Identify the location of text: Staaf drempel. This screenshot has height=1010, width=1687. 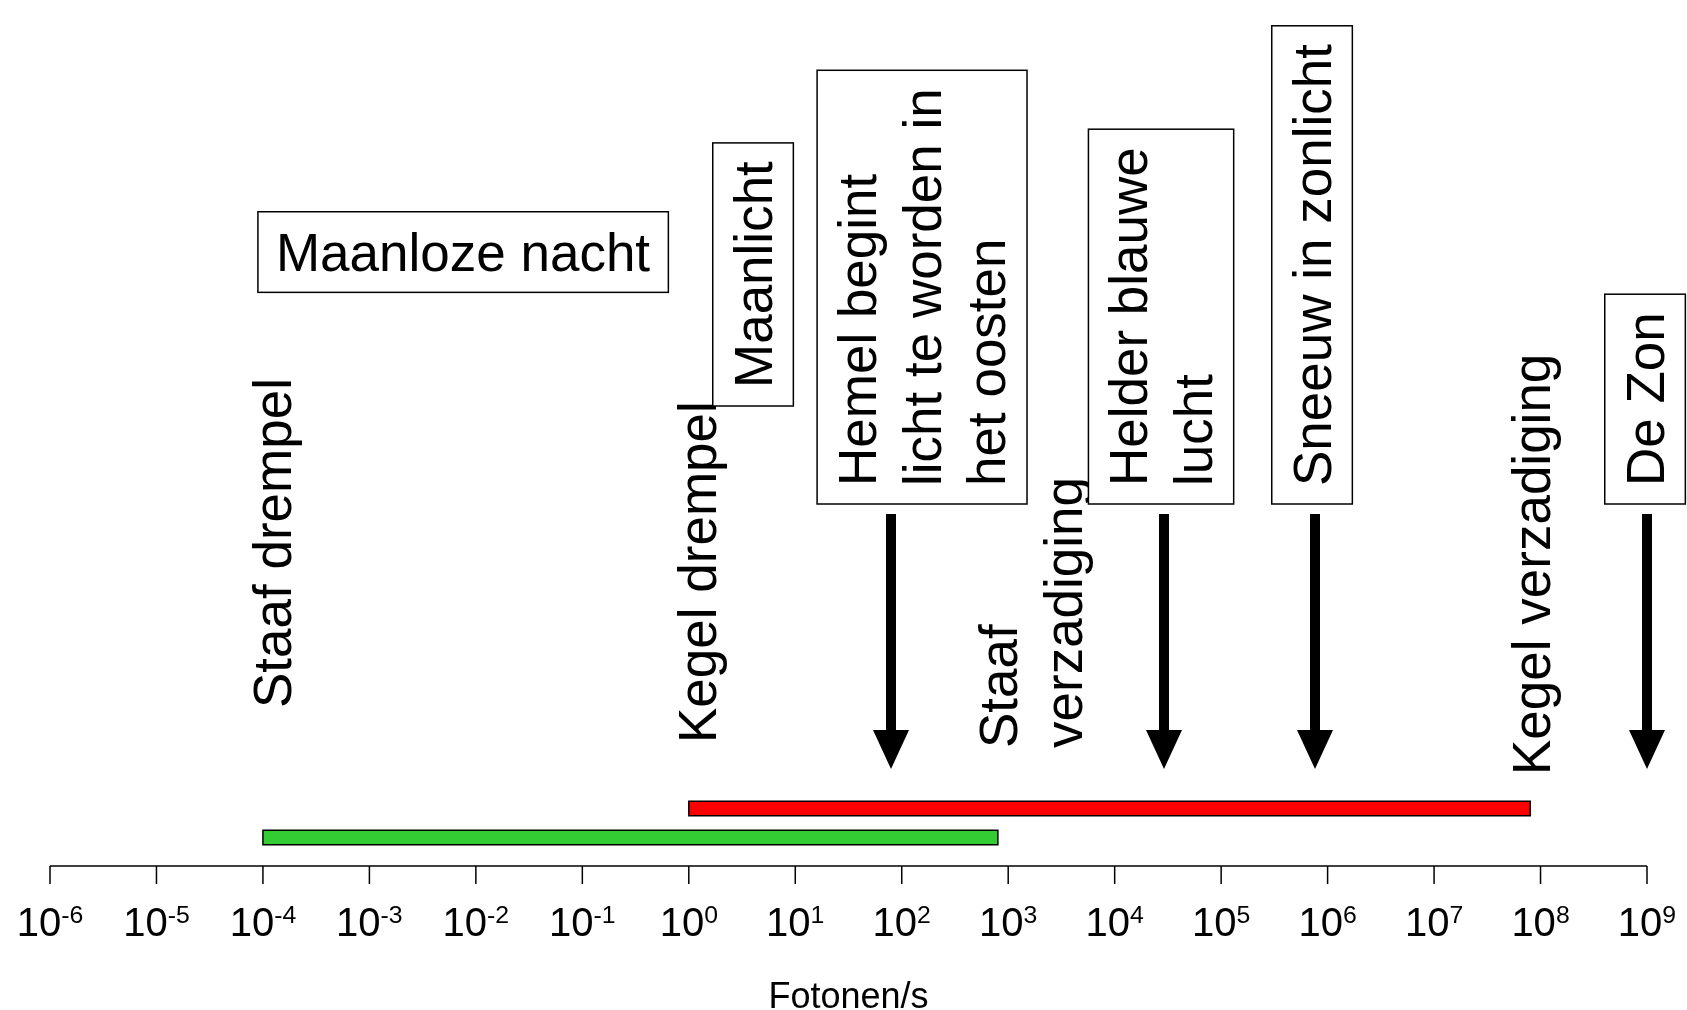
(272, 543).